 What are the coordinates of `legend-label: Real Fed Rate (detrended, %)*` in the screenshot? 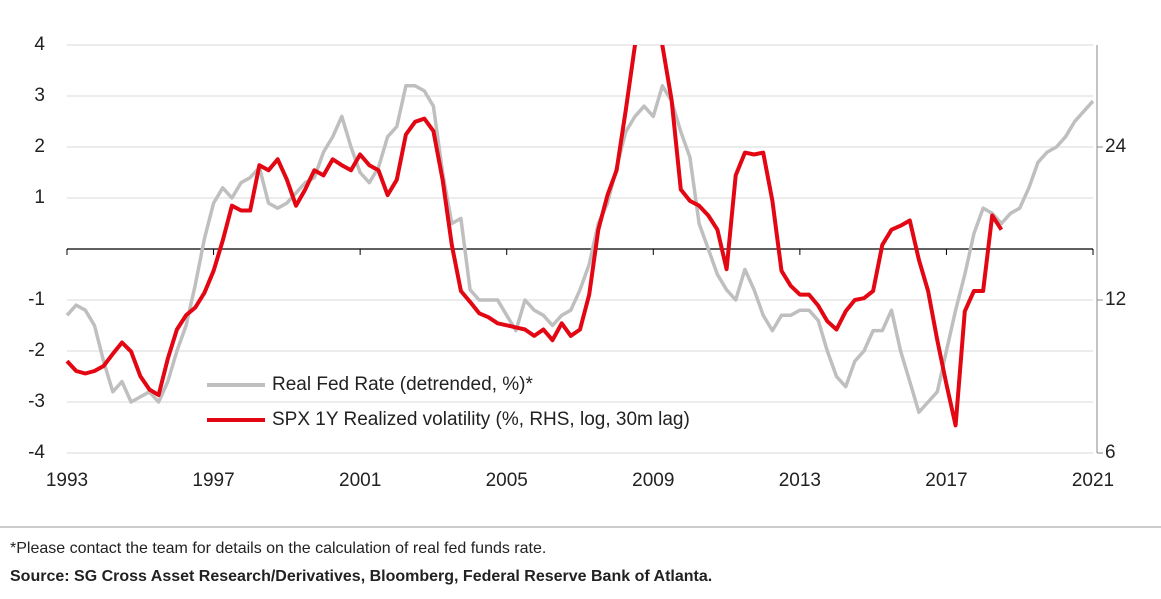 It's located at (402, 384).